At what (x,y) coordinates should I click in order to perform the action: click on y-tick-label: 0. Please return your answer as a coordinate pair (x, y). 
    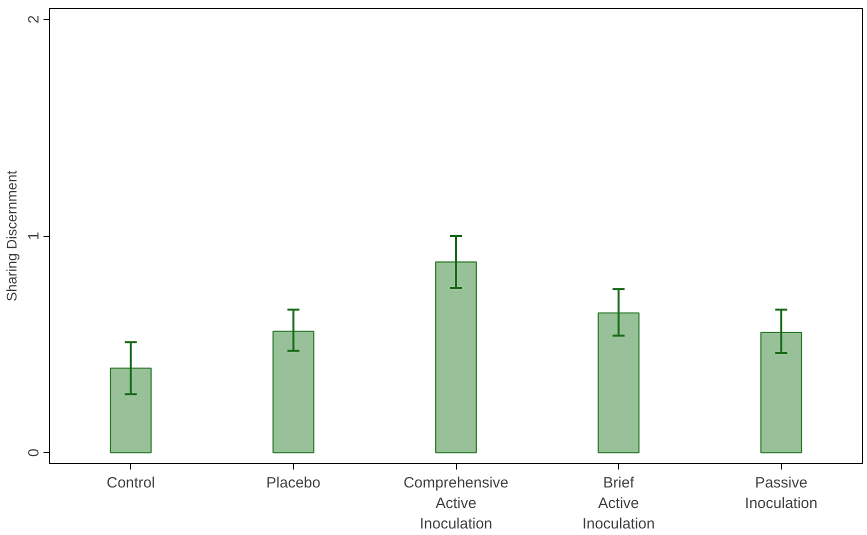
    Looking at the image, I should click on (34, 452).